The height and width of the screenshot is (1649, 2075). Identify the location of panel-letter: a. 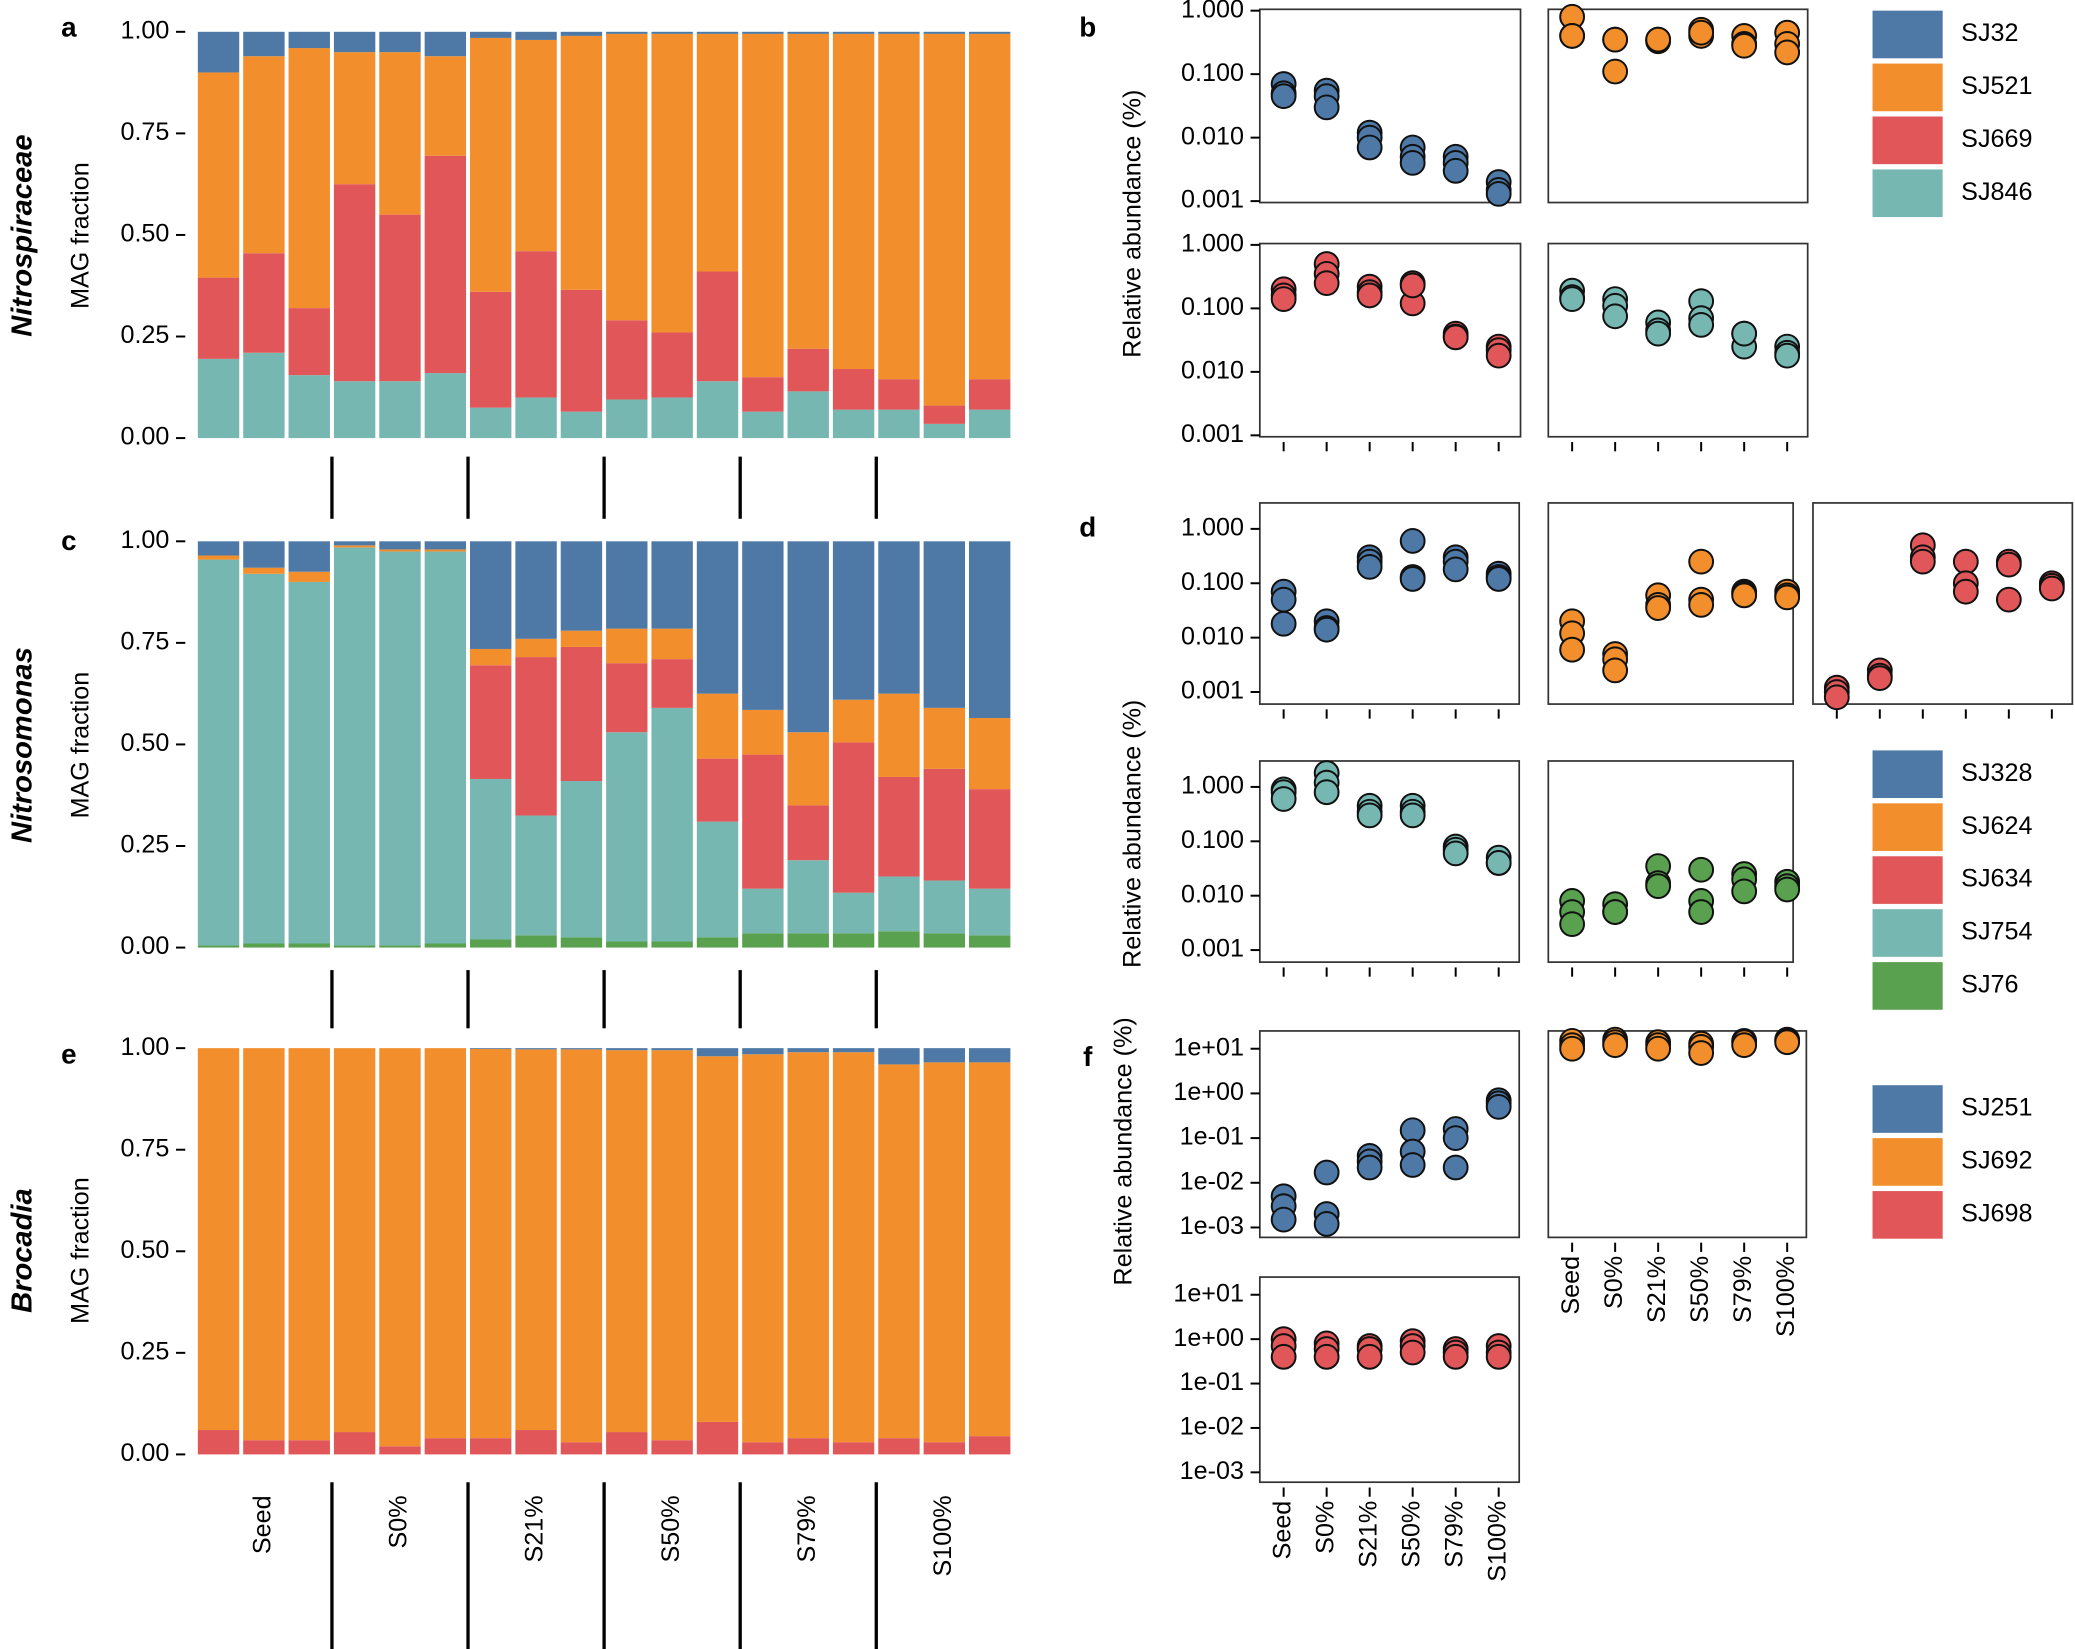
(69, 27).